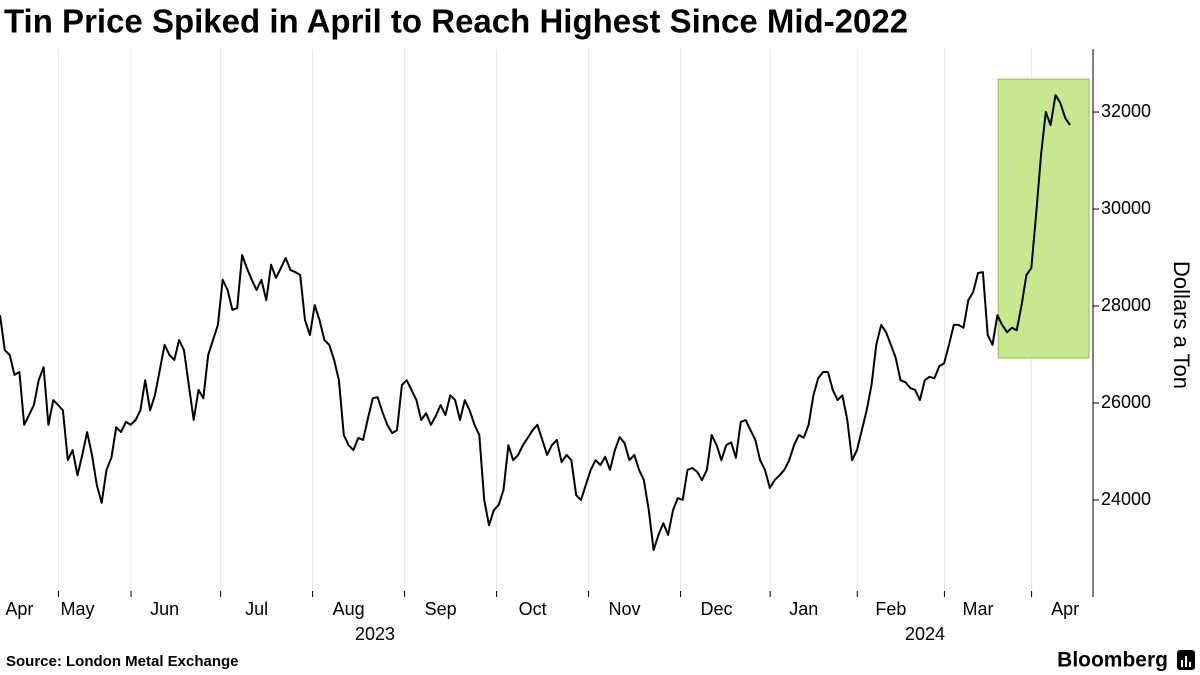  I want to click on x-tick-label: Jan, so click(803, 609).